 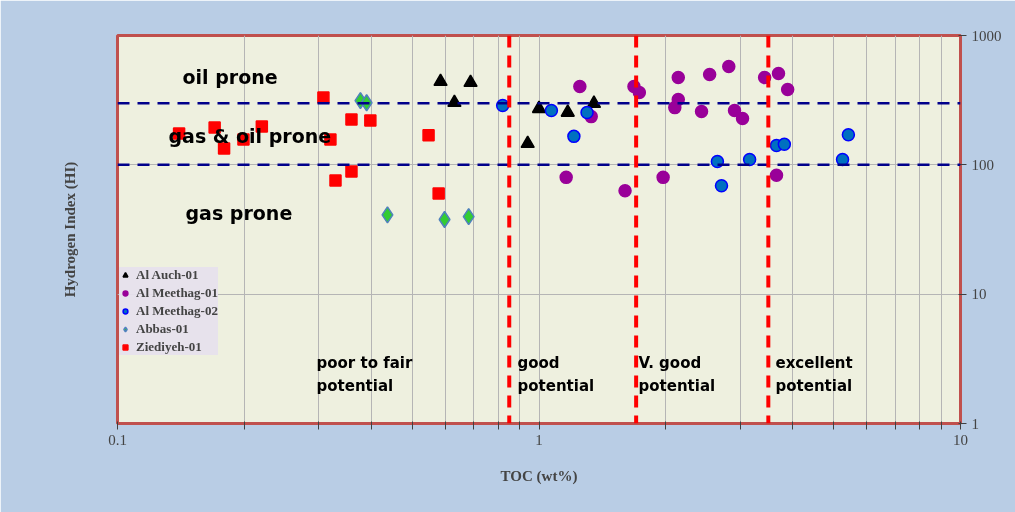 I want to click on legend-label: Al Meethag-02, so click(x=177, y=311).